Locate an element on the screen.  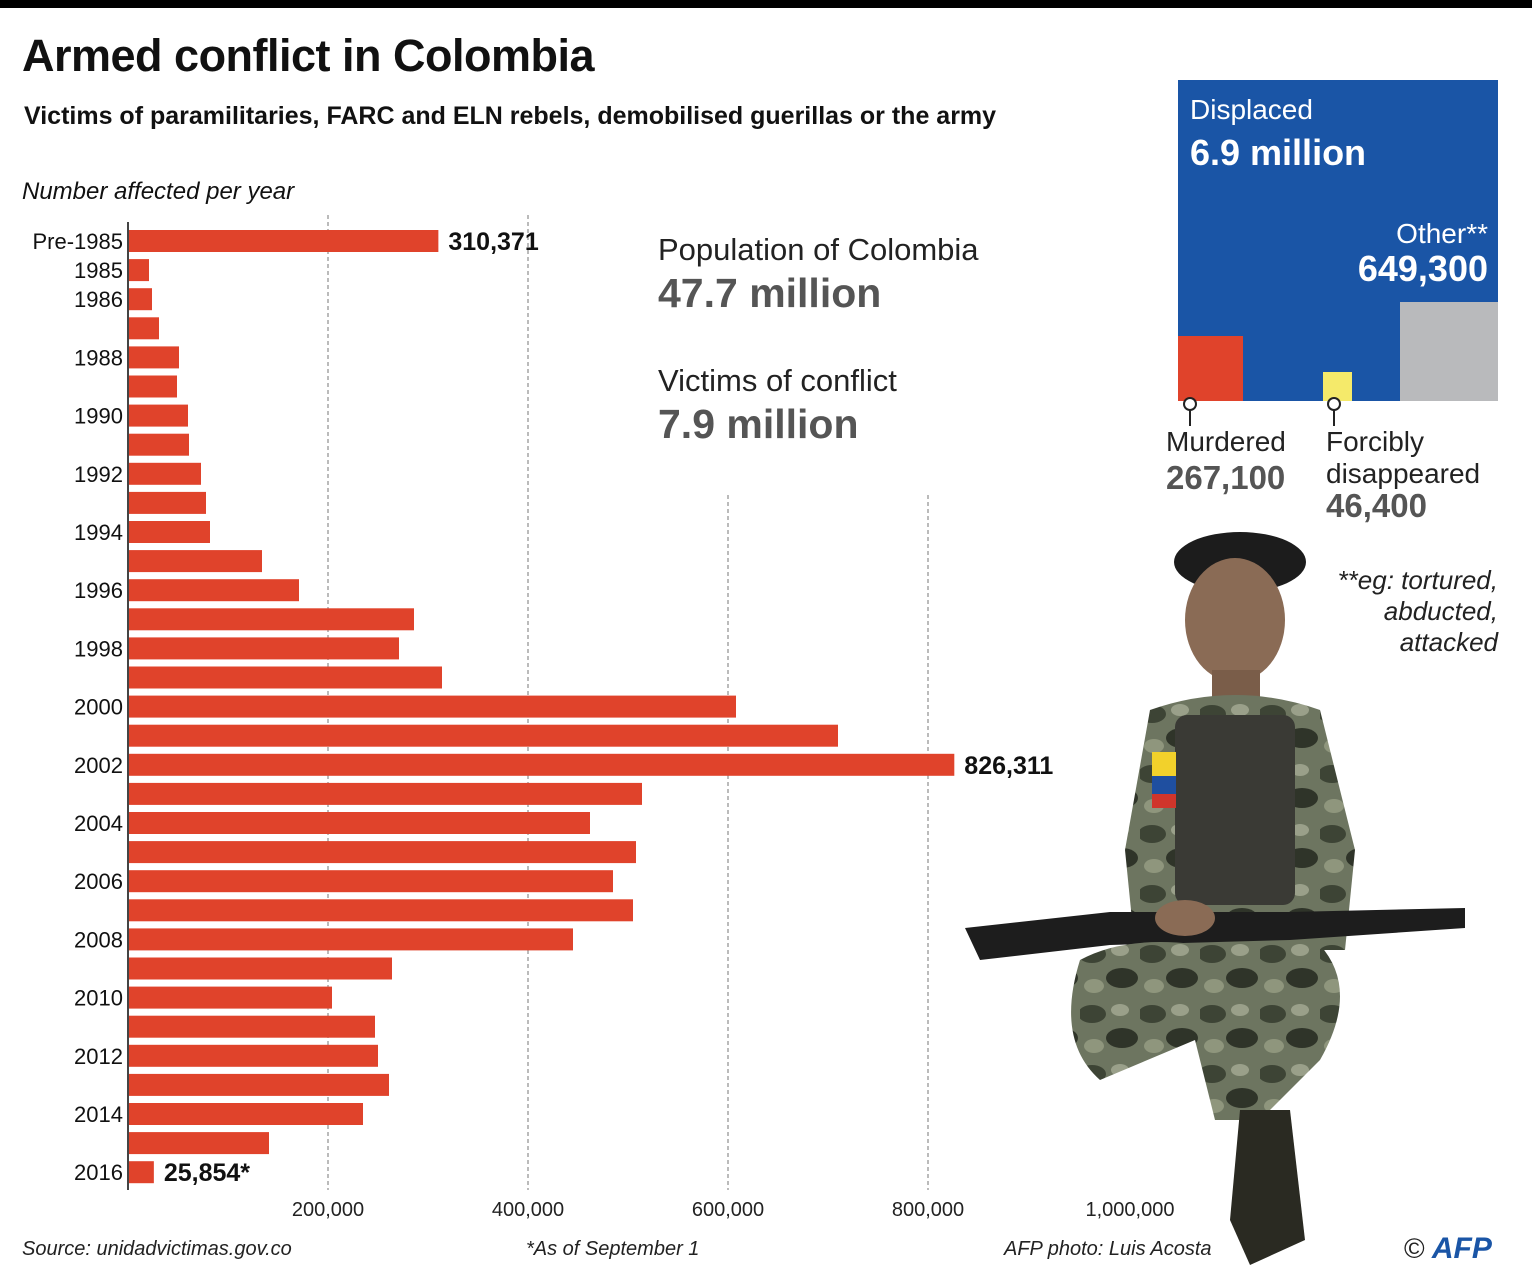
data-label: 25,854* is located at coordinates (207, 1173).